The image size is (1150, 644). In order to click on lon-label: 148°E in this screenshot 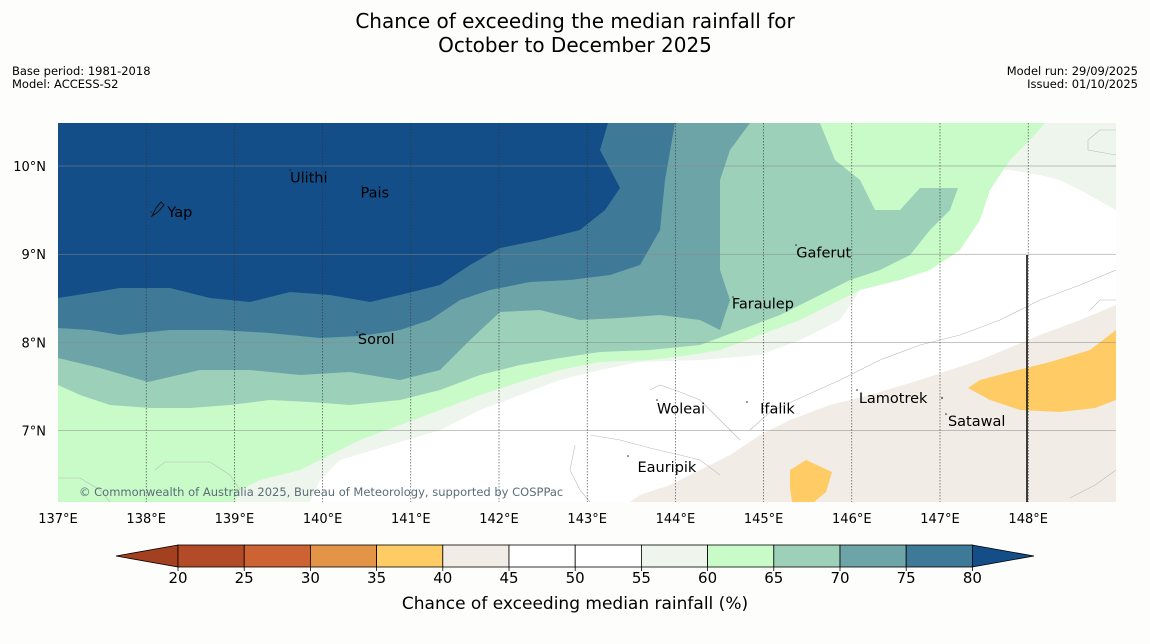, I will do `click(1028, 519)`.